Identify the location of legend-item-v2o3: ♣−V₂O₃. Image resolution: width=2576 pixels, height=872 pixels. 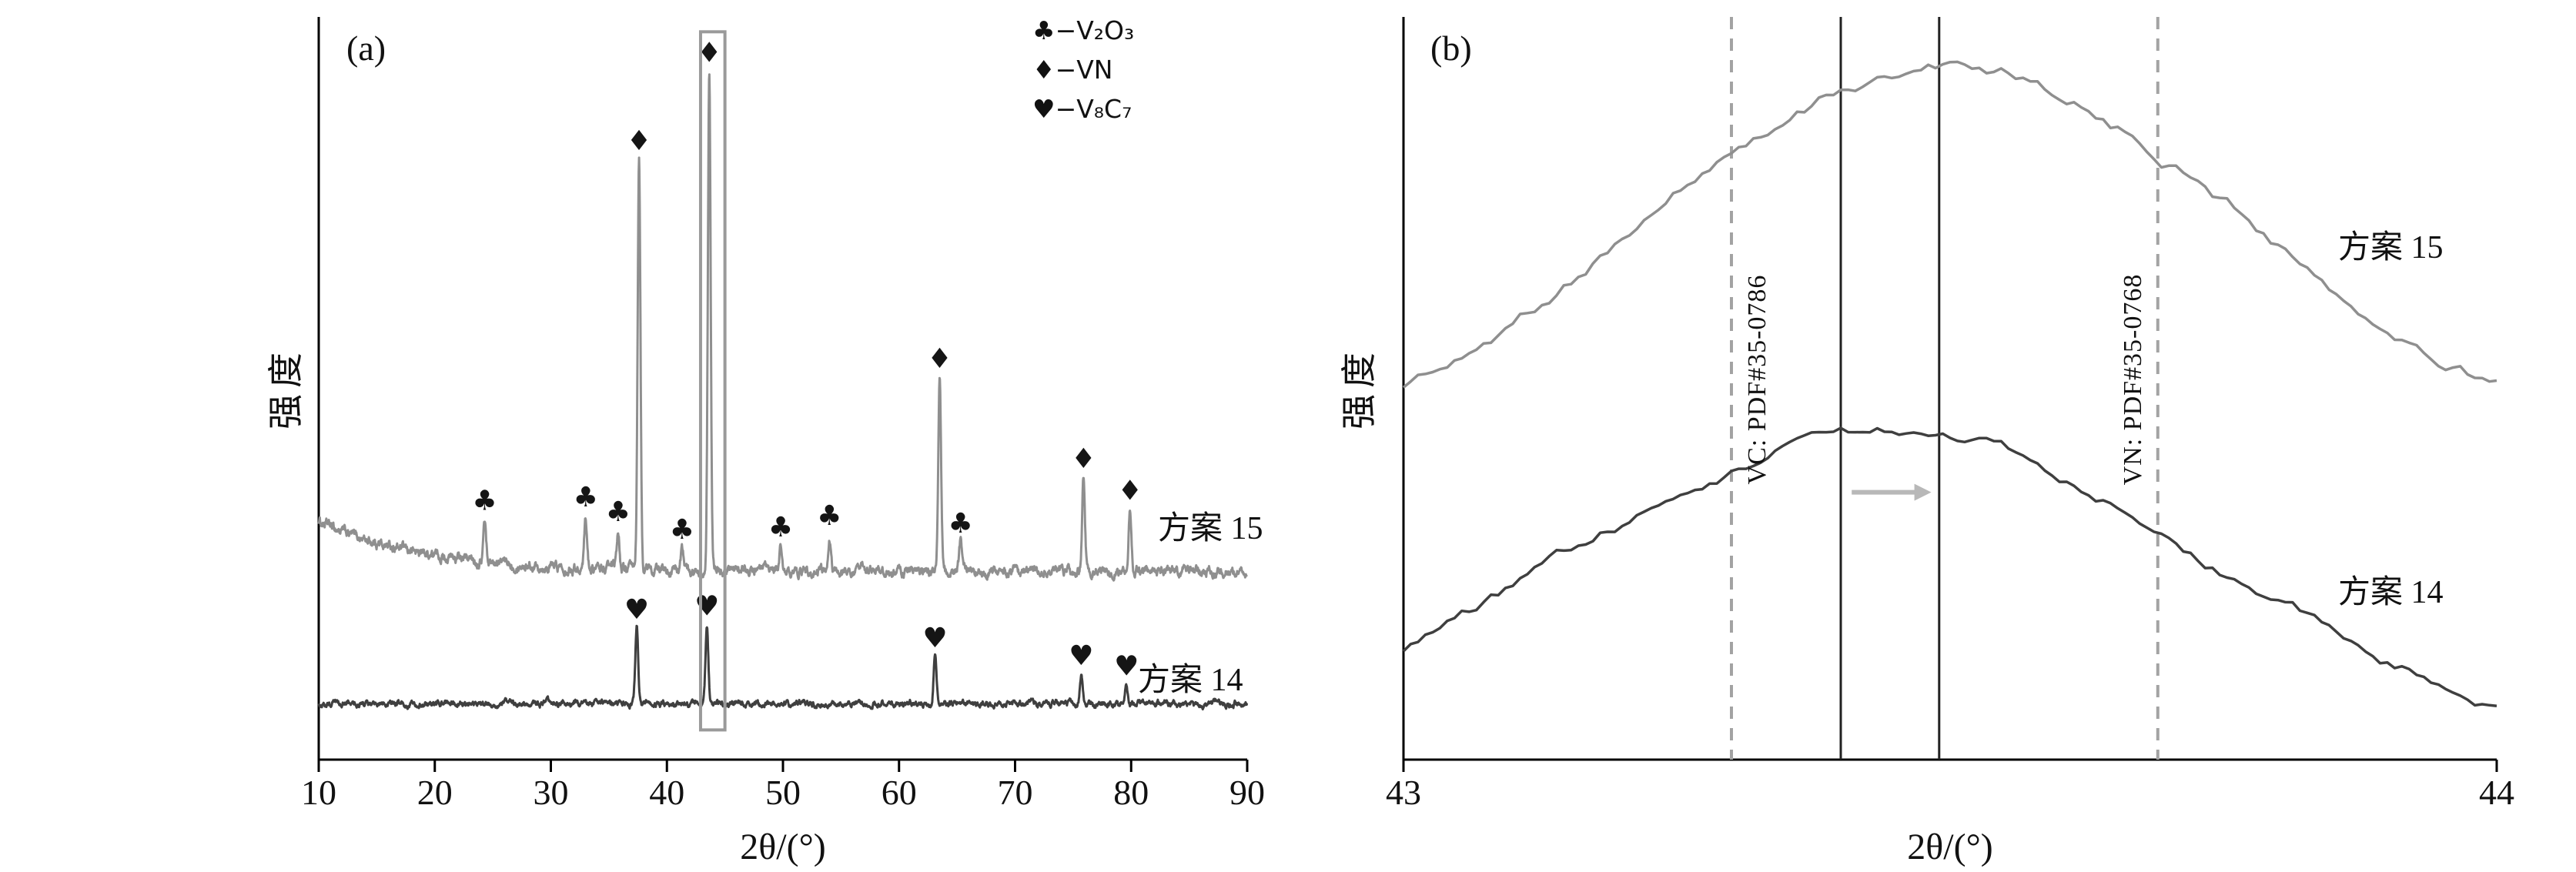
(1083, 30).